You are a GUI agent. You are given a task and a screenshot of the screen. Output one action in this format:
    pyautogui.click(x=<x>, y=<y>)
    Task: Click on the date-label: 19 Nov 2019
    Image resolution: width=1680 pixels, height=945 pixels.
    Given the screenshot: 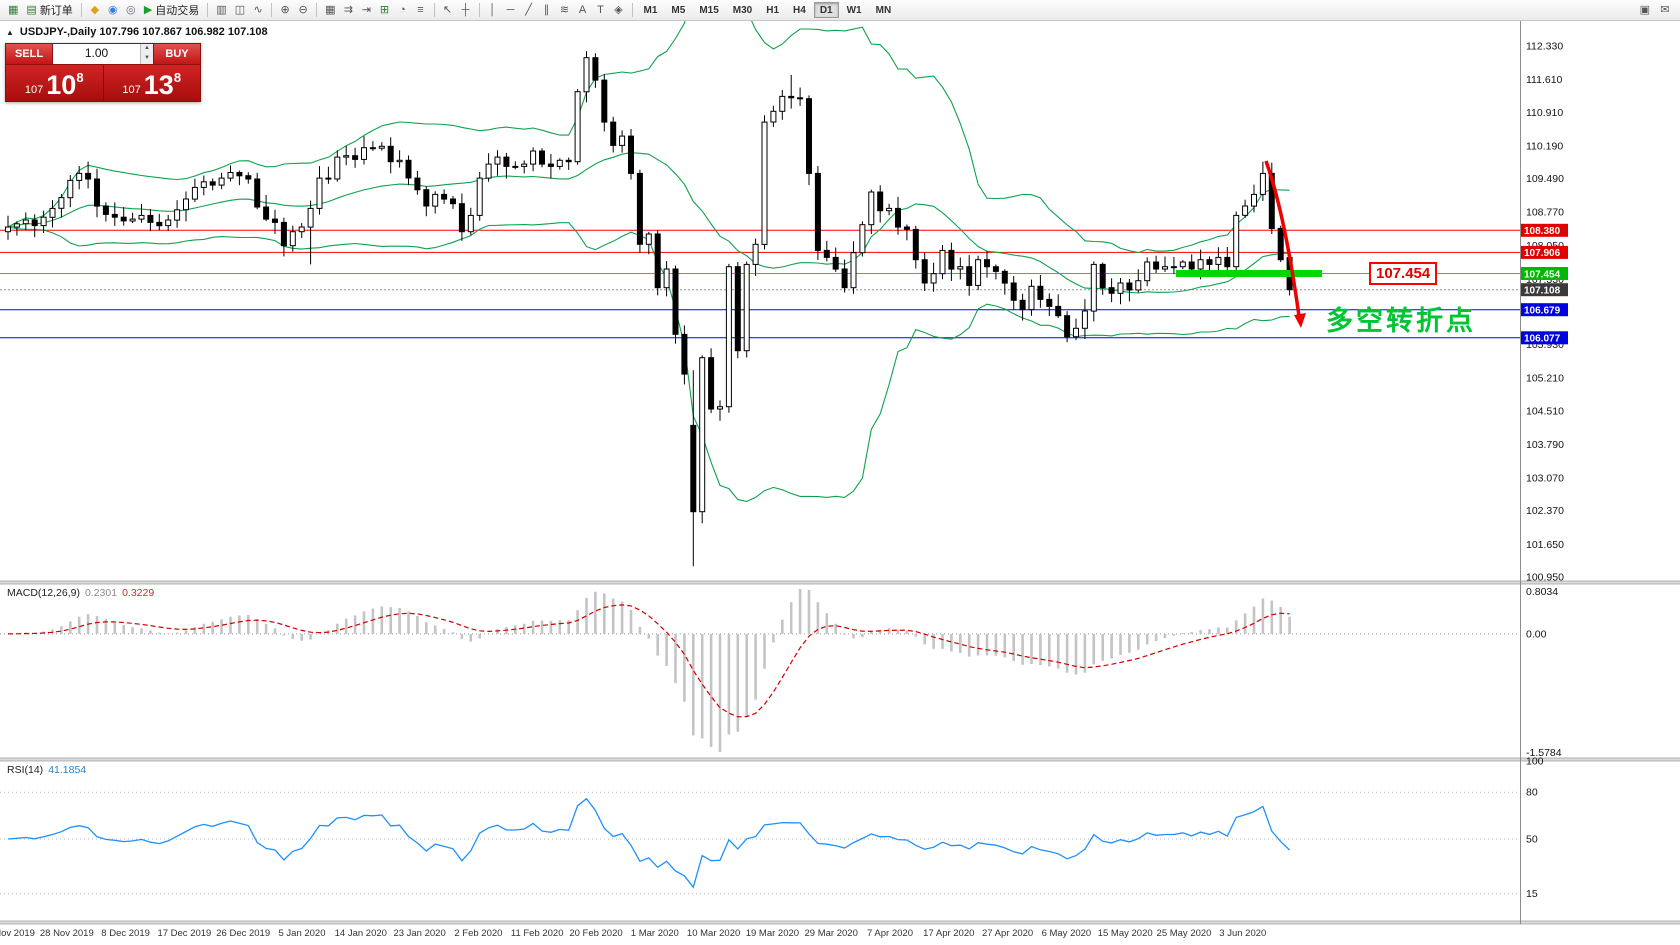 What is the action you would take?
    pyautogui.click(x=17, y=933)
    